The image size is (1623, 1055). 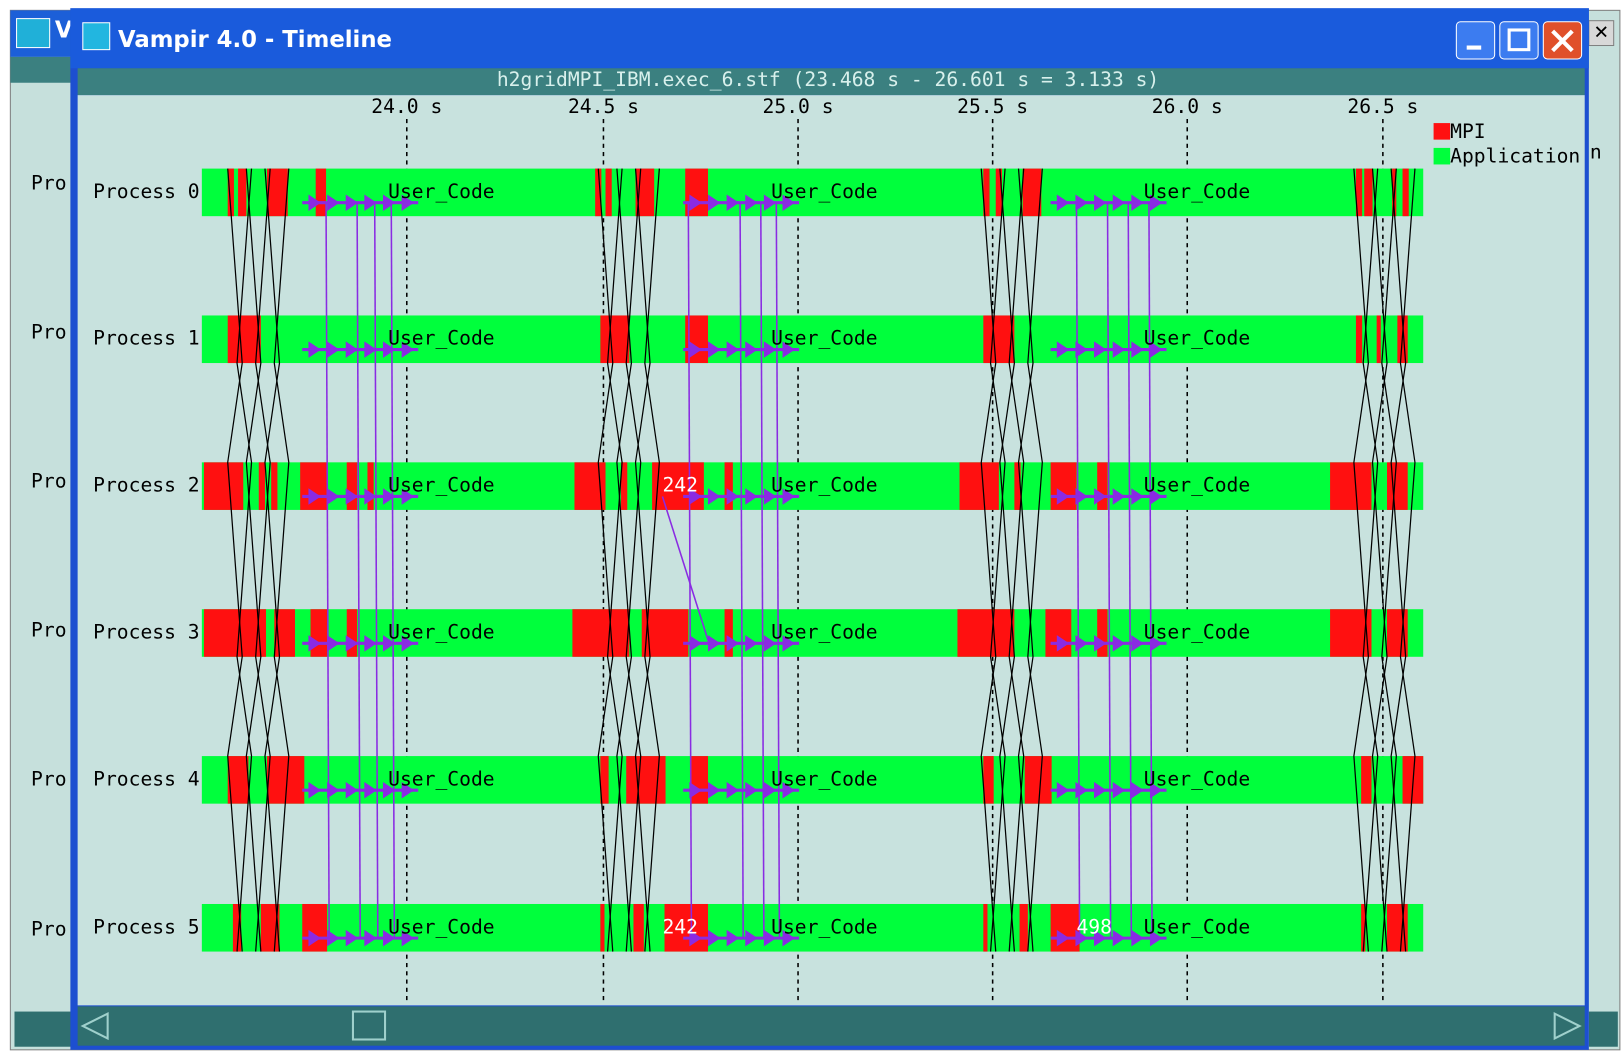 What do you see at coordinates (798, 106) in the screenshot?
I see `time-tick-label: 25.0 s` at bounding box center [798, 106].